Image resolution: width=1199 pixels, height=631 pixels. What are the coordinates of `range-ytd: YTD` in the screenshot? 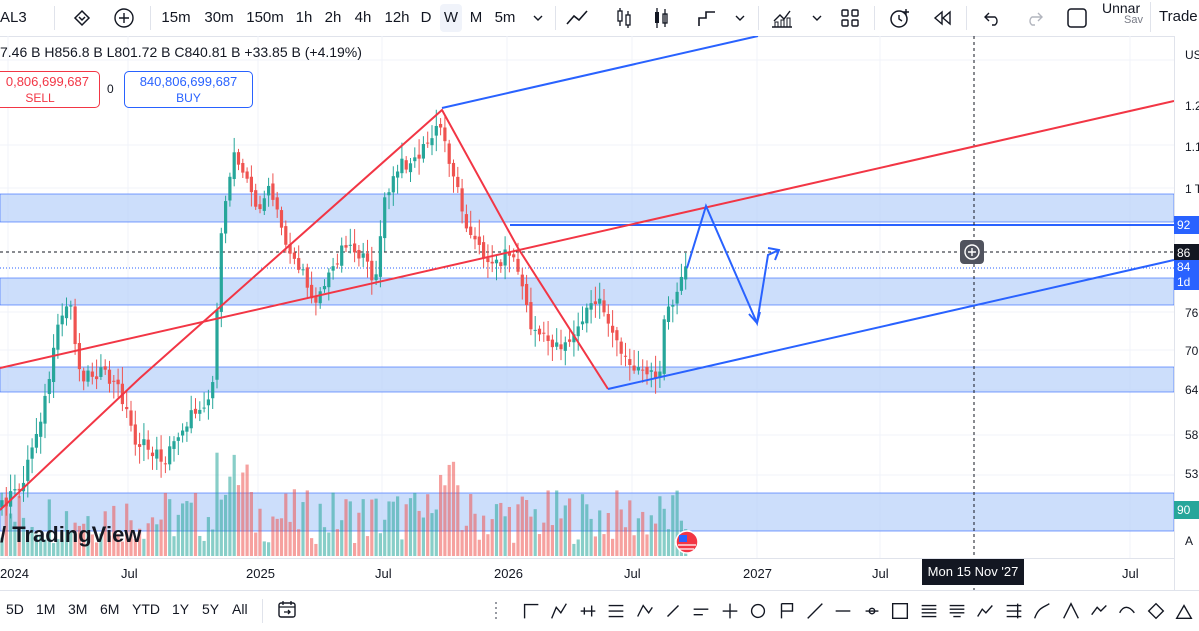 It's located at (146, 609).